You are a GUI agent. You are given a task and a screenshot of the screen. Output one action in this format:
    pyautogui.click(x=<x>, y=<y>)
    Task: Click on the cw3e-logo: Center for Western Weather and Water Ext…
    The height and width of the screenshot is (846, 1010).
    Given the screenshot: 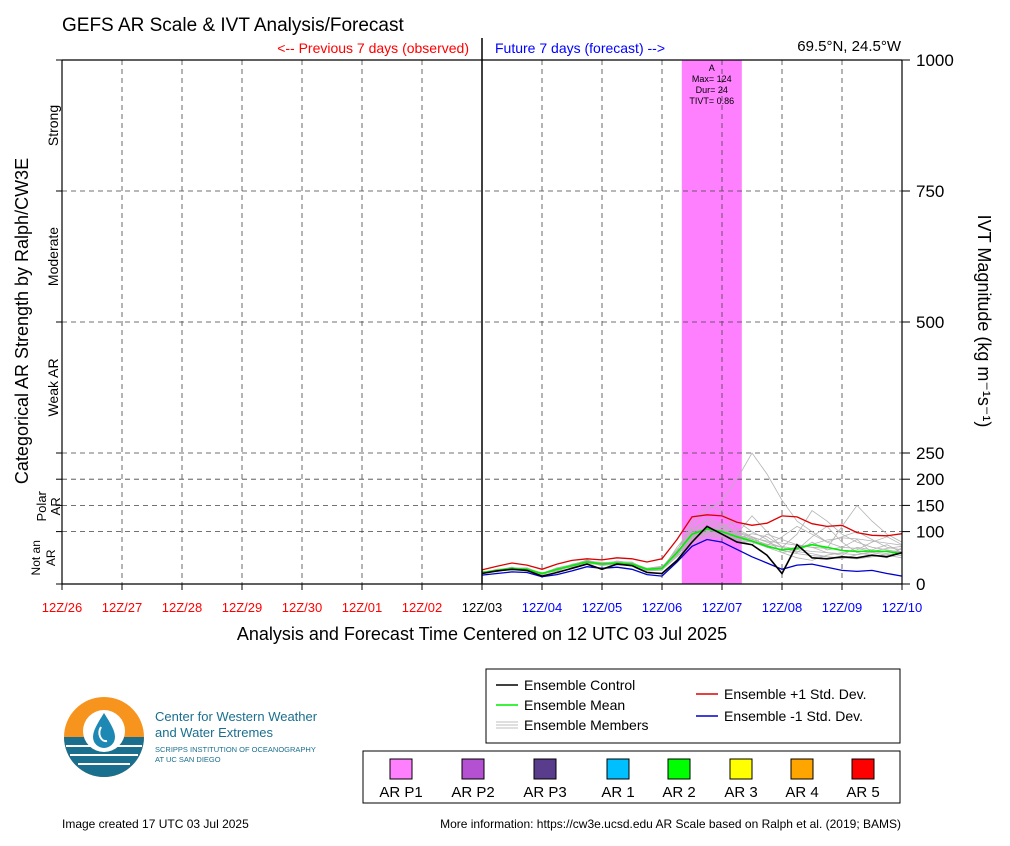 What is the action you would take?
    pyautogui.click(x=191, y=737)
    